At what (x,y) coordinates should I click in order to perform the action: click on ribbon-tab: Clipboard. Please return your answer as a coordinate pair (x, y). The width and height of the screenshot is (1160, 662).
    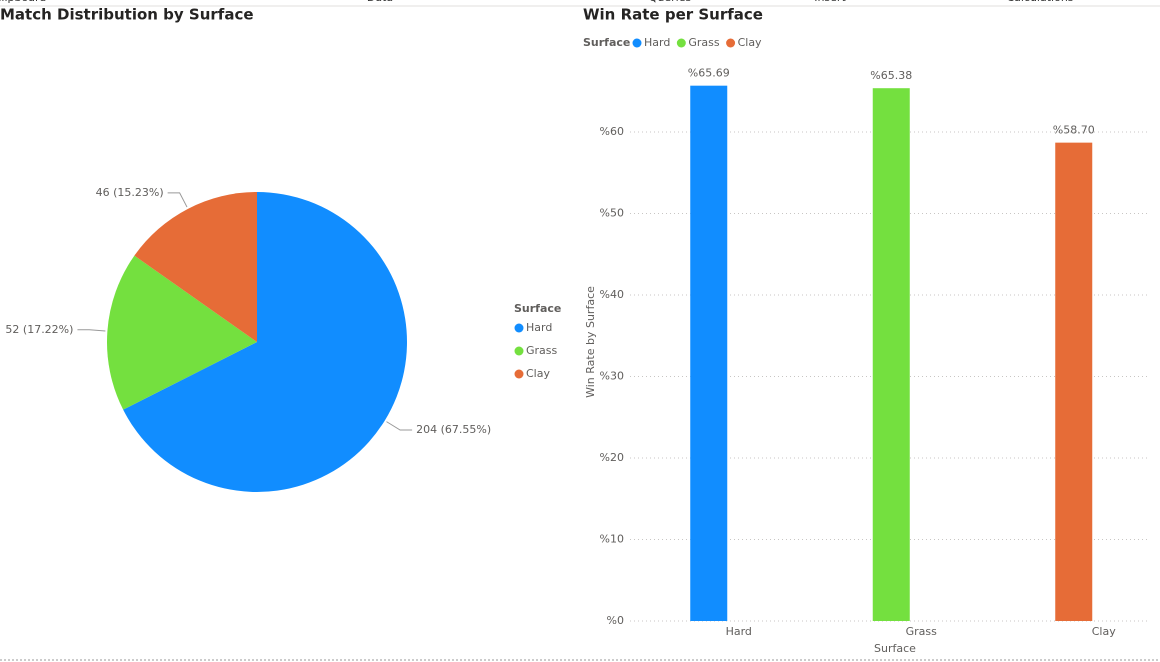
    Looking at the image, I should click on (23, 2).